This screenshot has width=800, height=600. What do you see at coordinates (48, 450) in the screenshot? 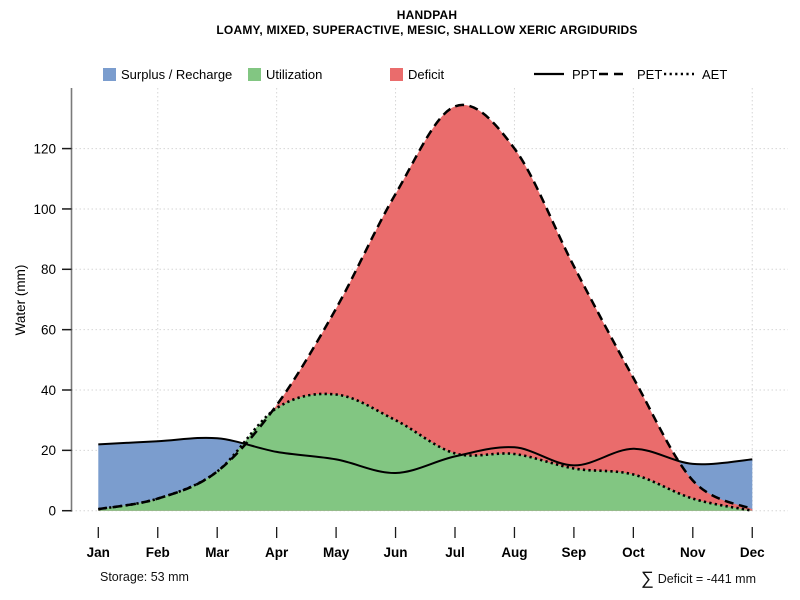
I see `y-tick-label: 20` at bounding box center [48, 450].